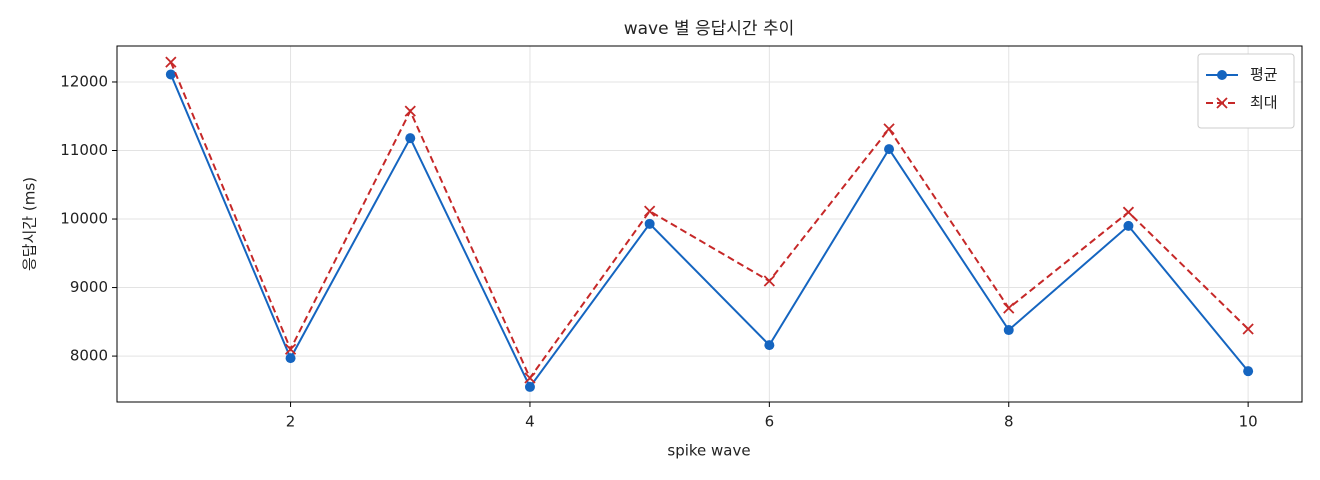 The height and width of the screenshot is (480, 1320). Describe the element at coordinates (709, 29) in the screenshot. I see `chart-title: wave 별 응답시간 추이` at that location.